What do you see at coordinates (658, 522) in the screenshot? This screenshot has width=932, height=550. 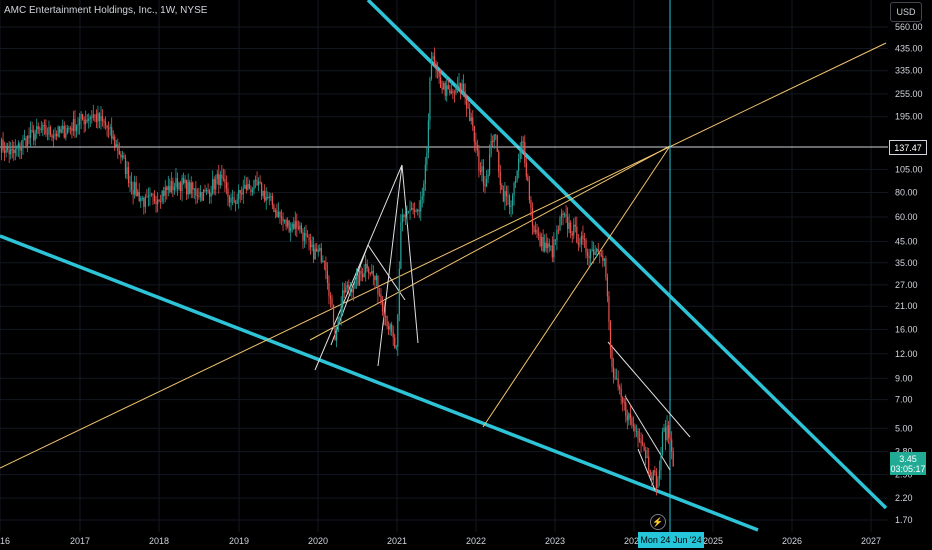 I see `lightning-icon: ⚡` at bounding box center [658, 522].